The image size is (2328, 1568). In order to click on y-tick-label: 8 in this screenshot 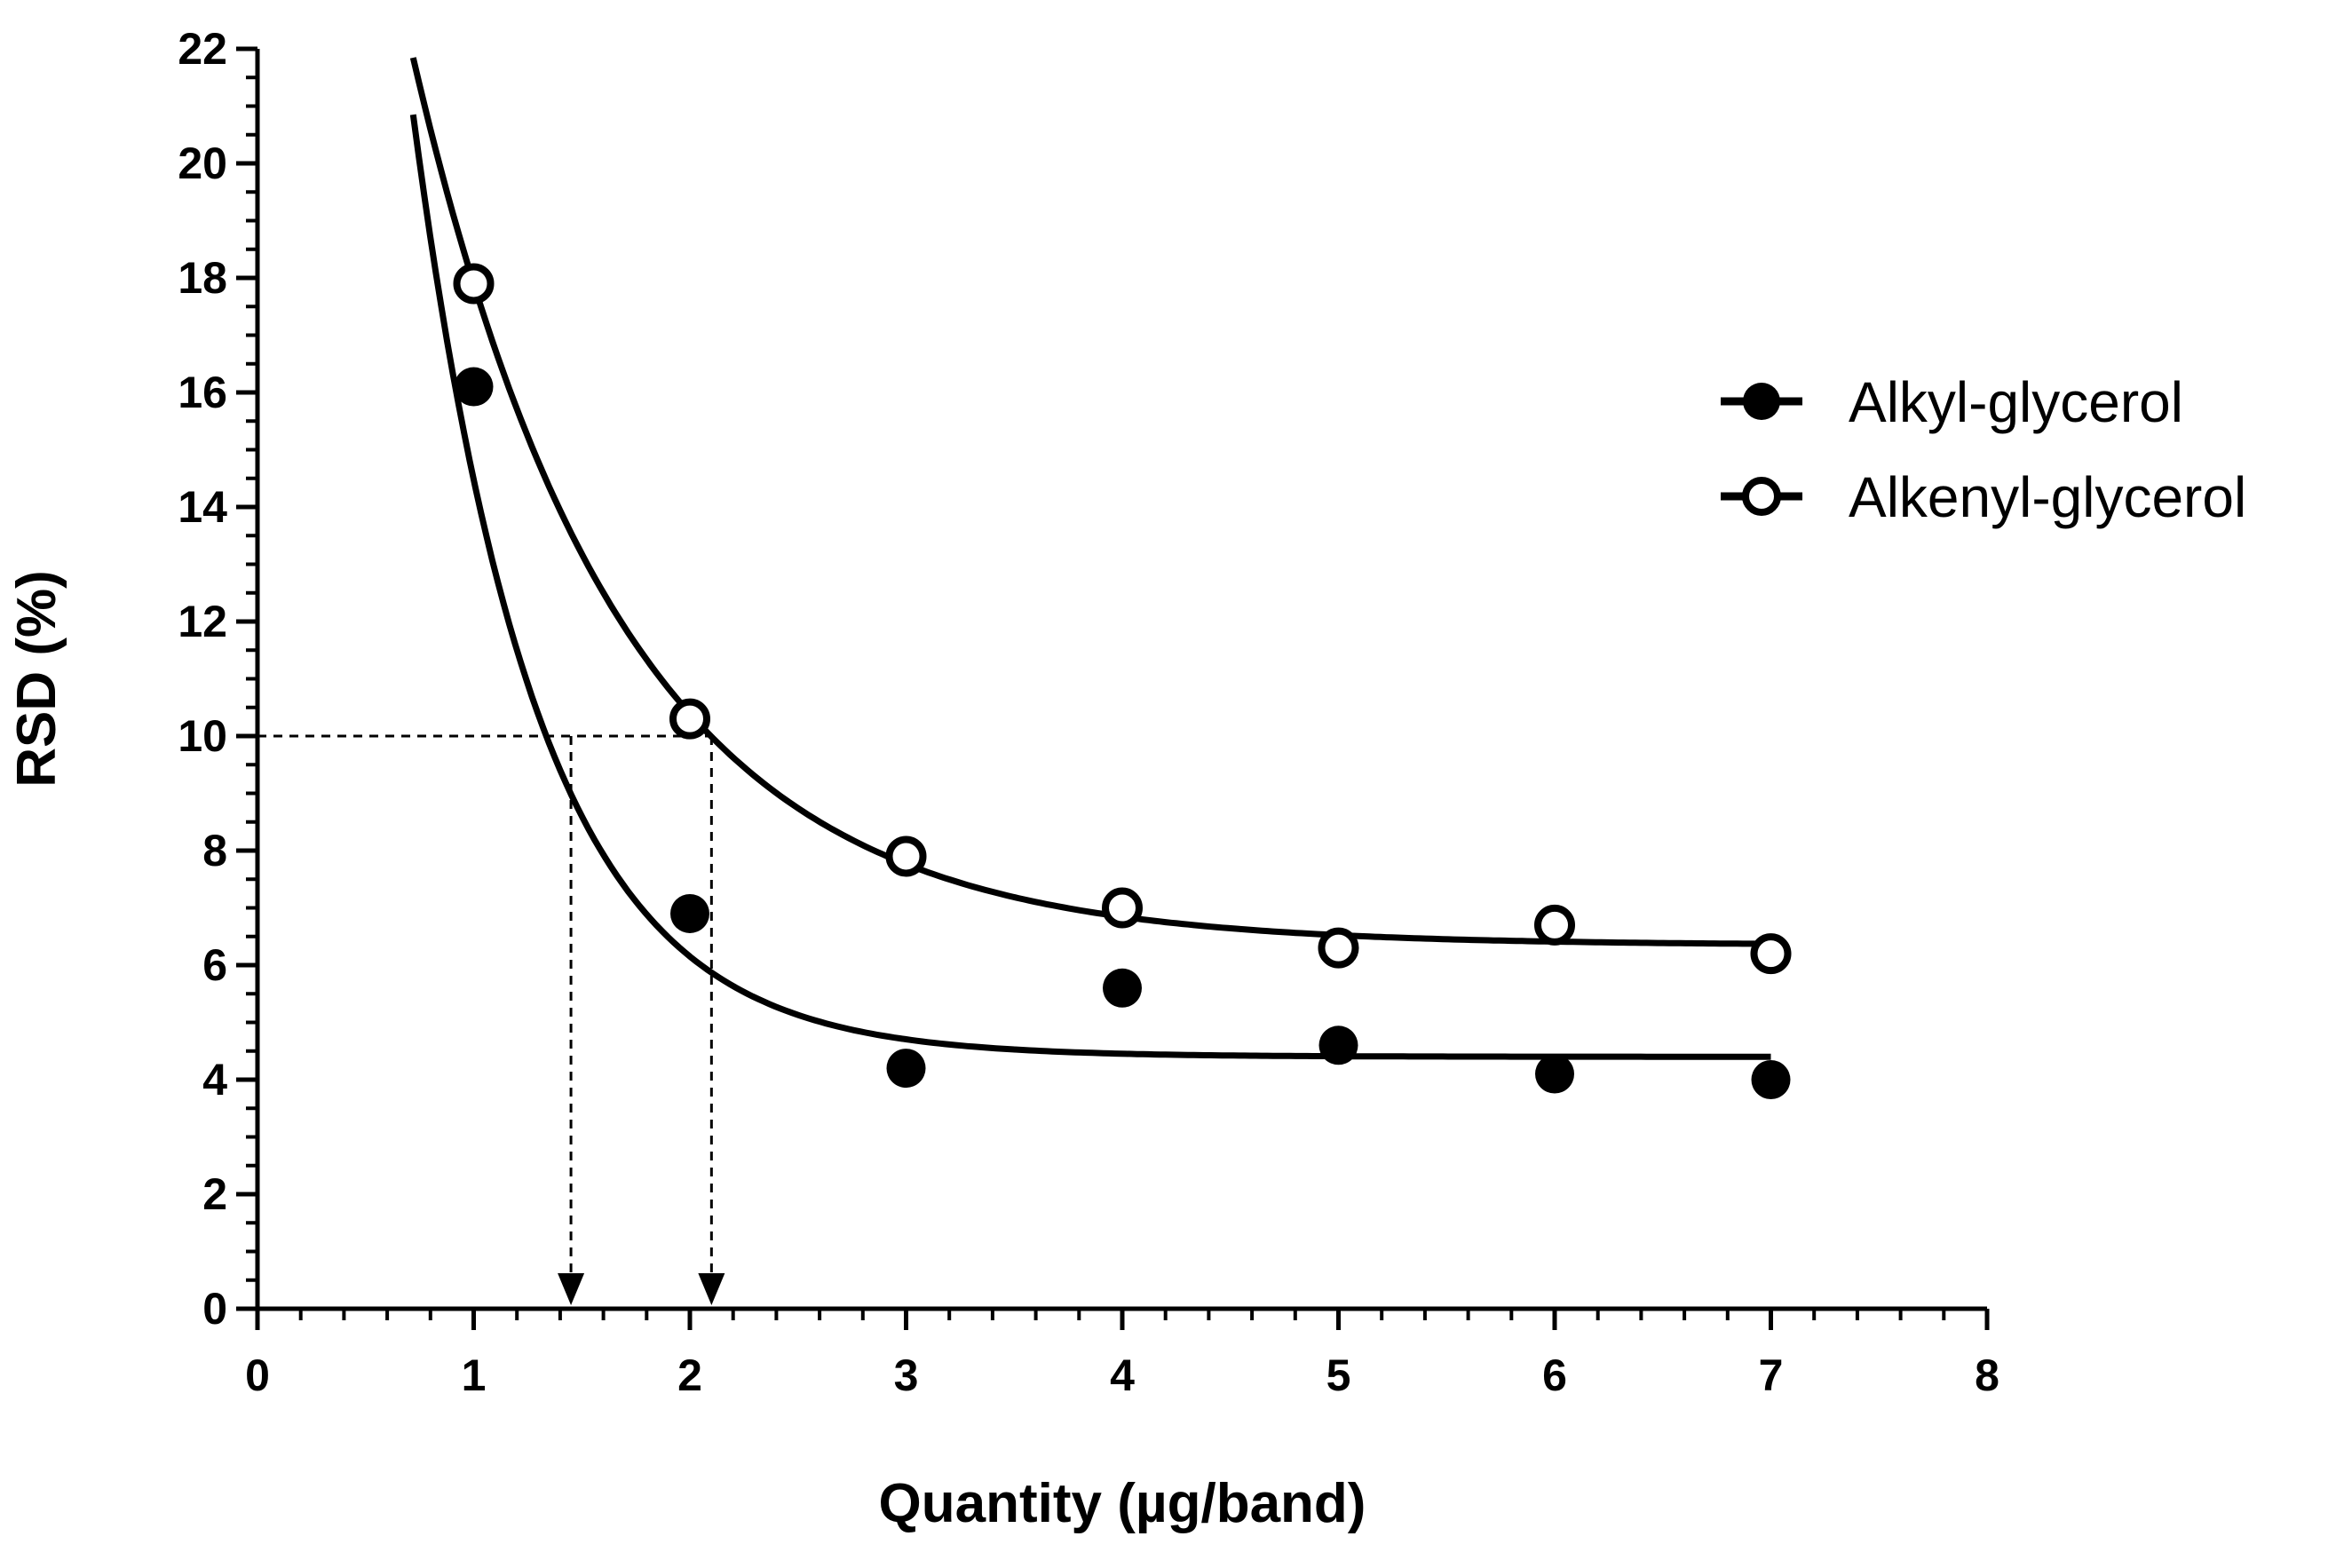, I will do `click(214, 850)`.